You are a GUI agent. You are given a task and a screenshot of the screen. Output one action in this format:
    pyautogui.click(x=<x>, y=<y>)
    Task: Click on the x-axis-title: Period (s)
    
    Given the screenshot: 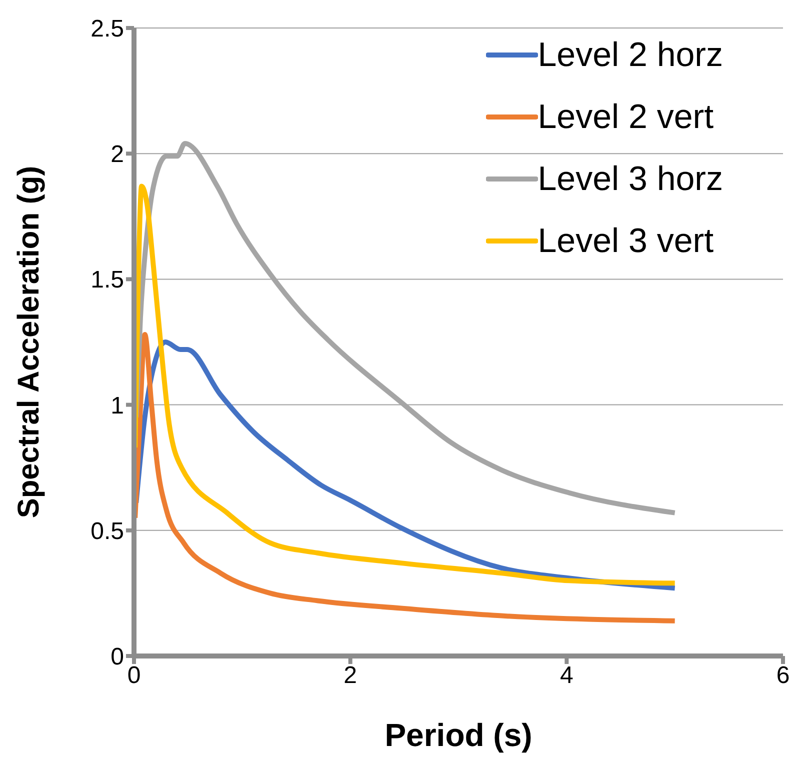 What is the action you would take?
    pyautogui.click(x=458, y=735)
    